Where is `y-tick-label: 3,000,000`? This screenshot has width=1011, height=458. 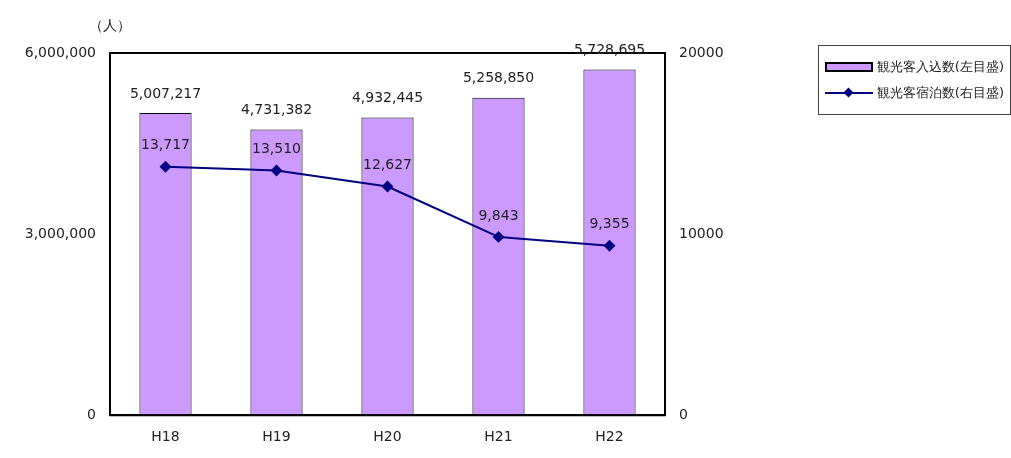
y-tick-label: 3,000,000 is located at coordinates (60, 232).